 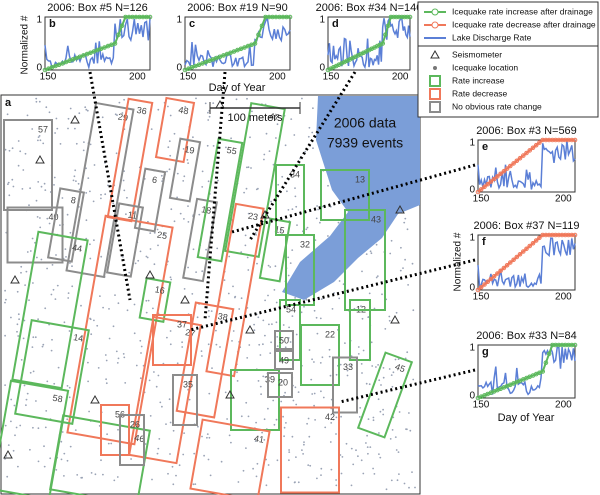 What do you see at coordinates (188, 77) in the screenshot?
I see `x-tick-label: 150` at bounding box center [188, 77].